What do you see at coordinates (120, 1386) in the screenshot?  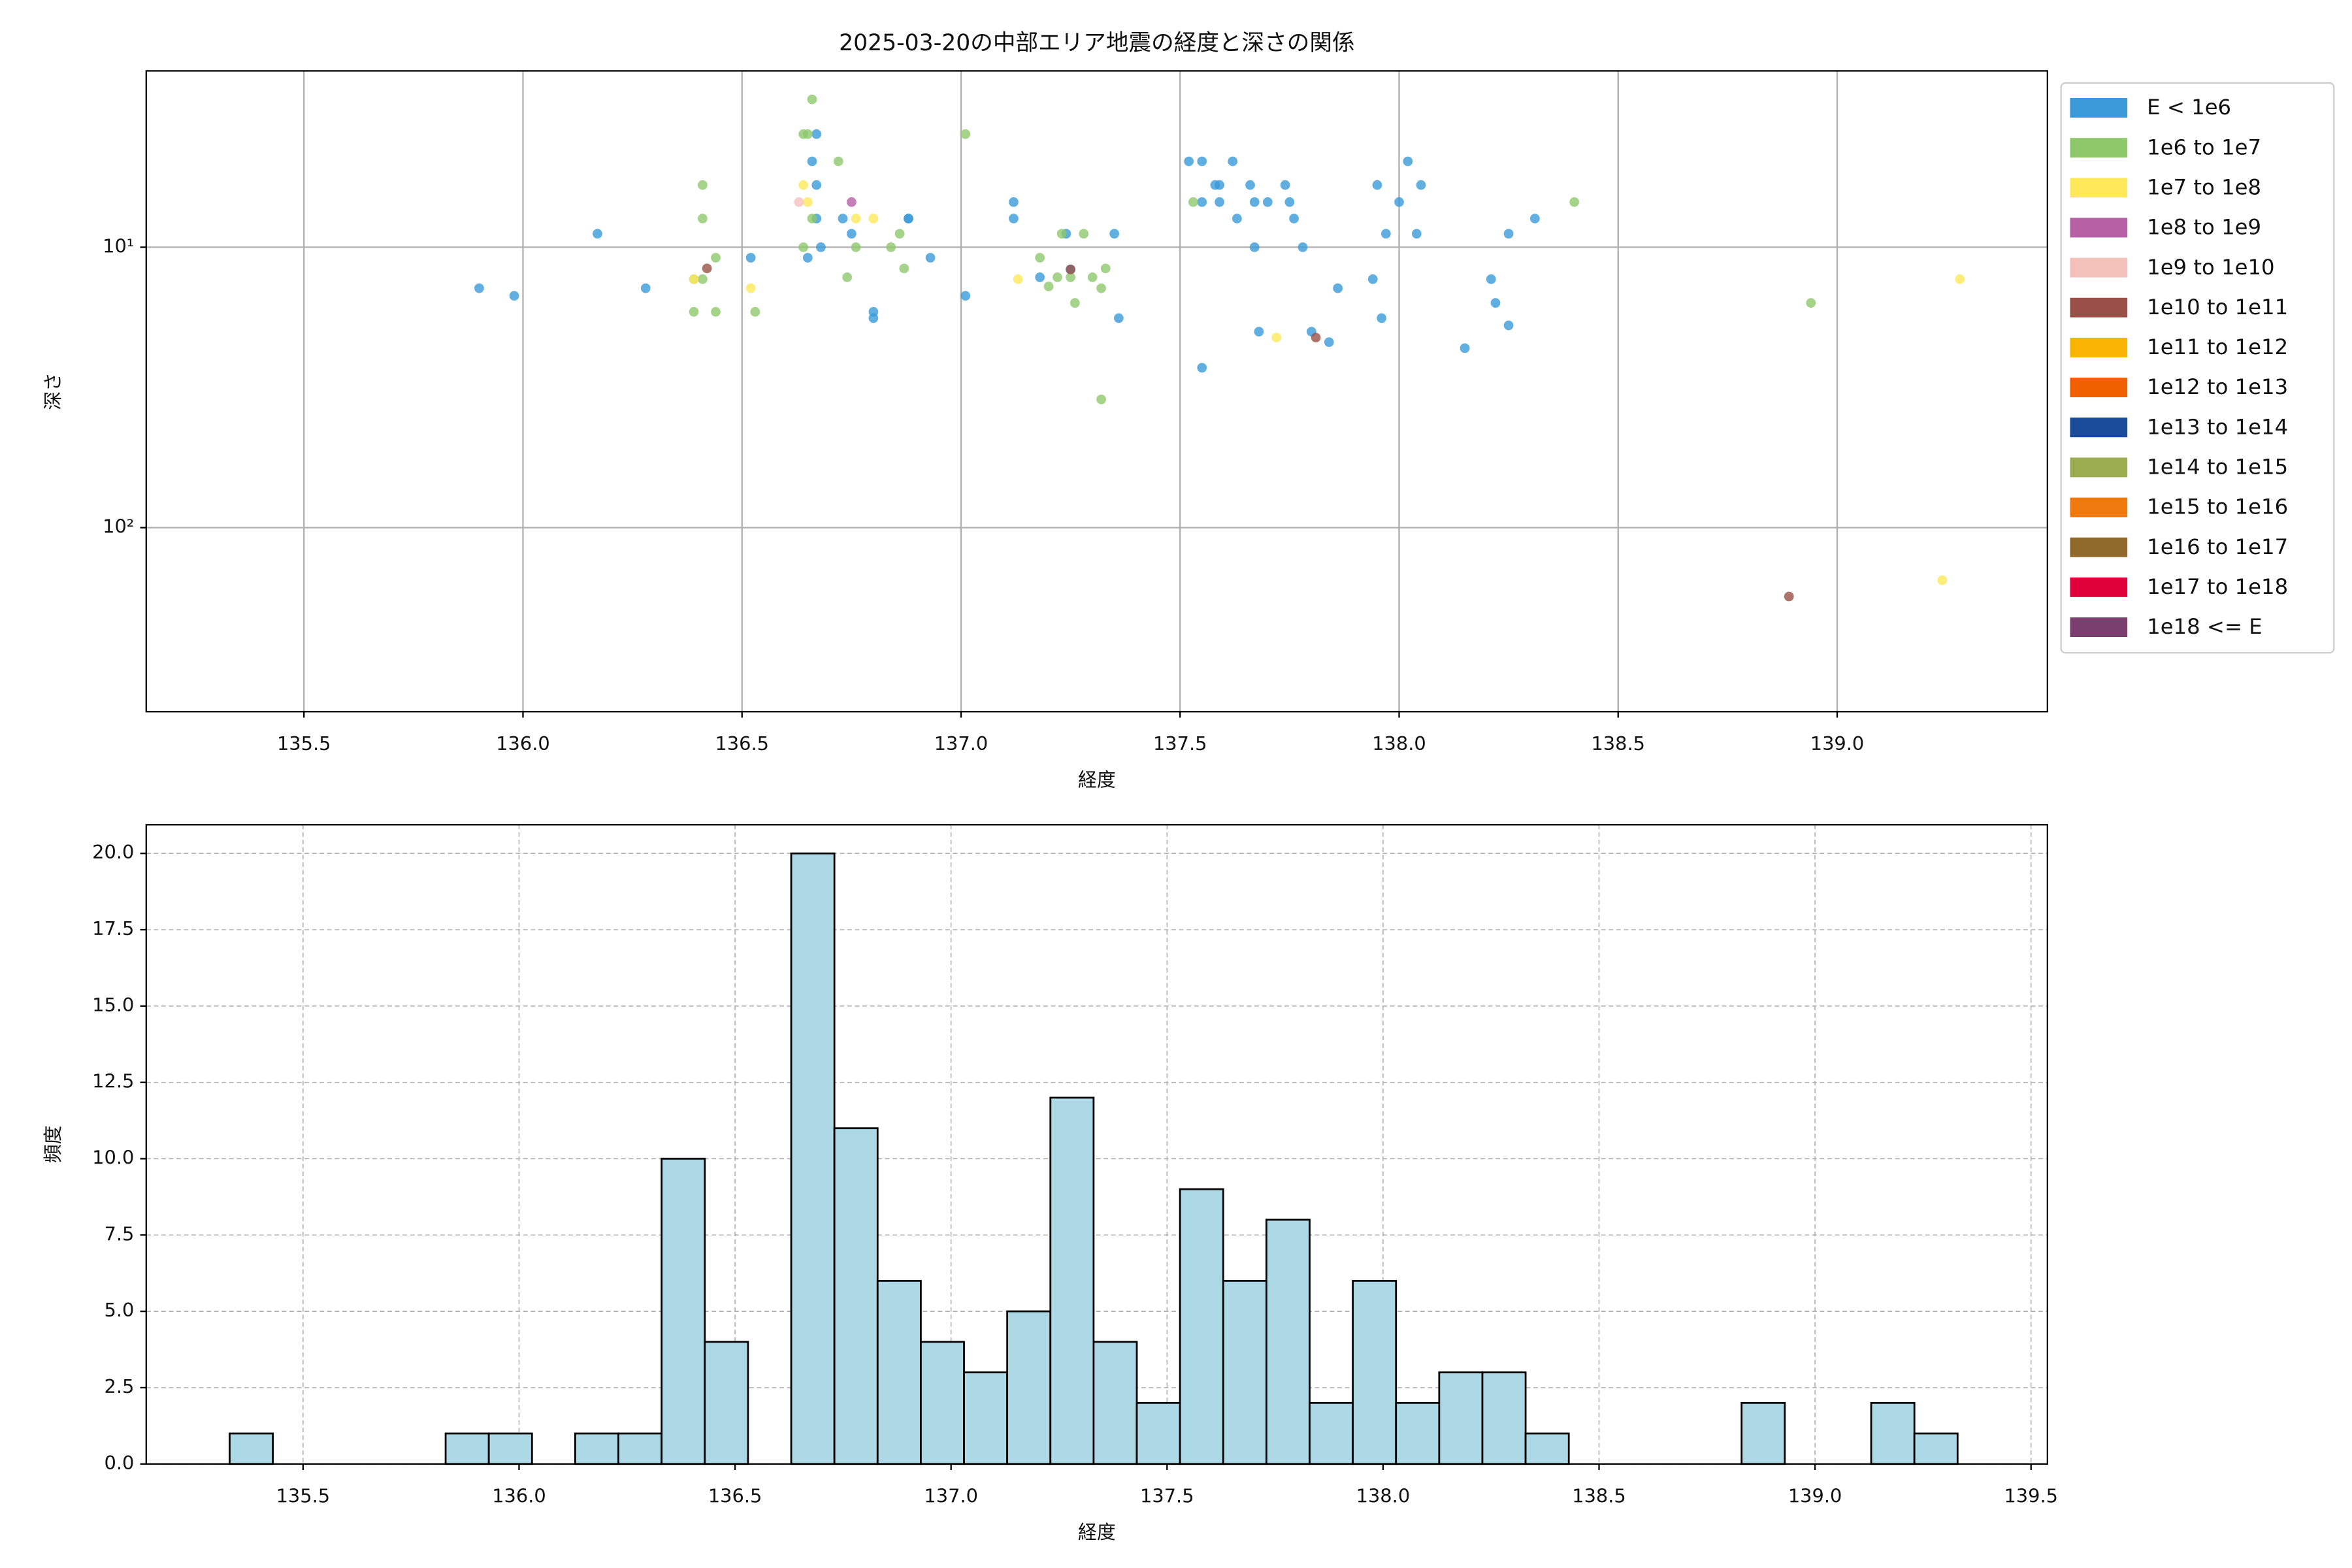 I see `y-tick-label: 2.5` at bounding box center [120, 1386].